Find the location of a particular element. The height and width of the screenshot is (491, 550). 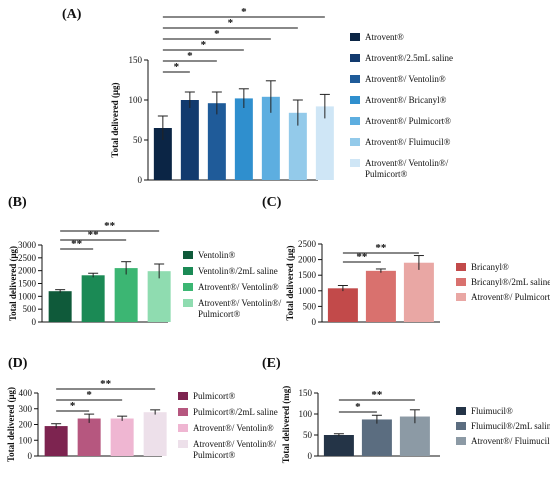

legend-label: Ventolin®/2mL saline is located at coordinates (238, 271).